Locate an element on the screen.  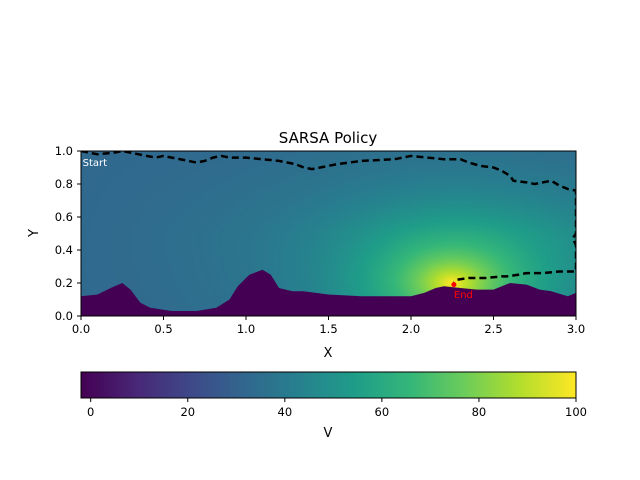
colorbar-tick-label: 40 is located at coordinates (285, 412).